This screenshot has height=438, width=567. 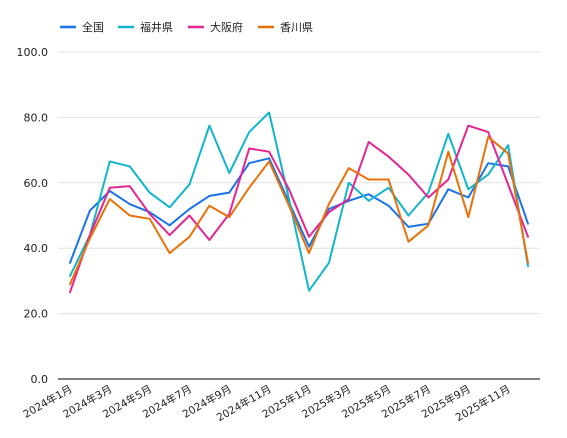 What do you see at coordinates (33, 52) in the screenshot?
I see `y-tick-label: 100.0` at bounding box center [33, 52].